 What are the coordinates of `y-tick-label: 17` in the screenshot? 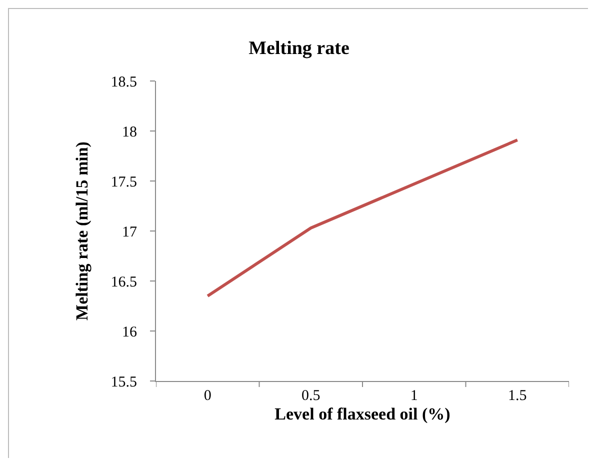 It's located at (130, 232).